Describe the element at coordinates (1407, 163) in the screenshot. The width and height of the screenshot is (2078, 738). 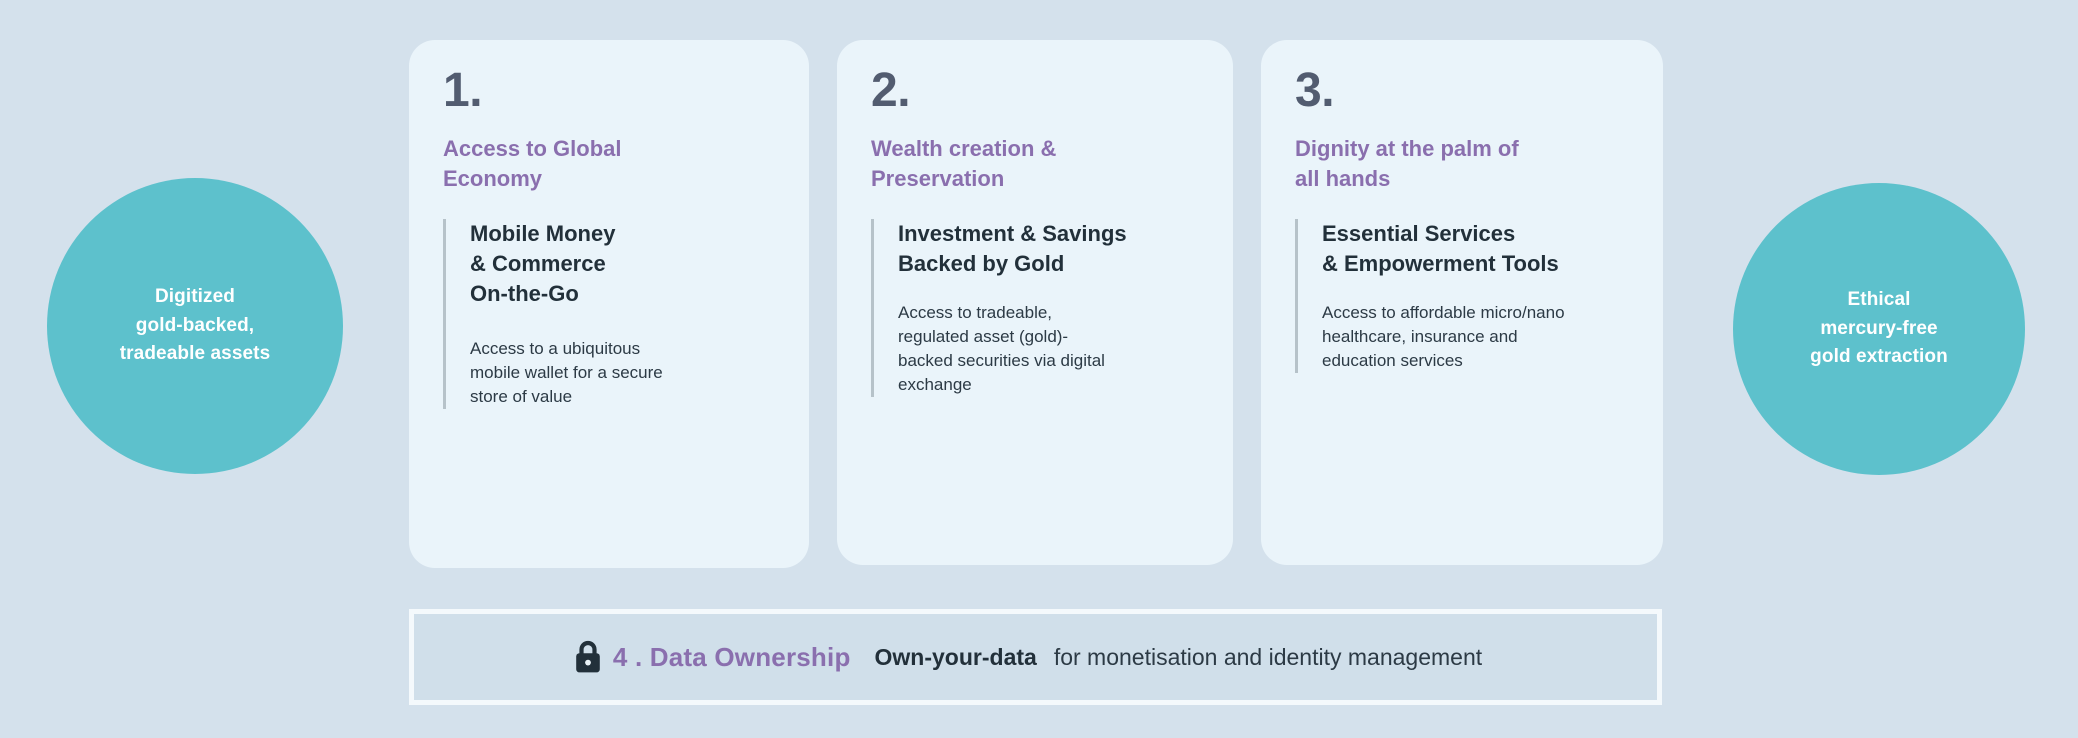
I see `card-heading: Dignity at the palm of all hands` at that location.